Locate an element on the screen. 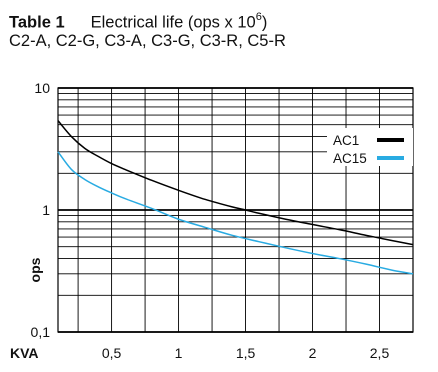 The image size is (438, 372). x-tick-label: 2 is located at coordinates (313, 353).